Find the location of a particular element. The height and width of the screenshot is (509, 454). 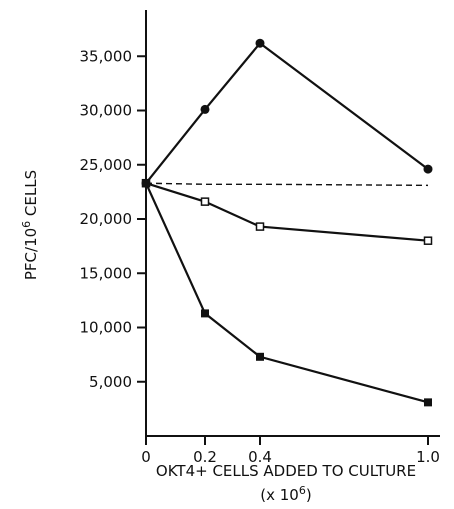

x-axis: 0 0.2 0.4 1.0 is located at coordinates (290, 450).